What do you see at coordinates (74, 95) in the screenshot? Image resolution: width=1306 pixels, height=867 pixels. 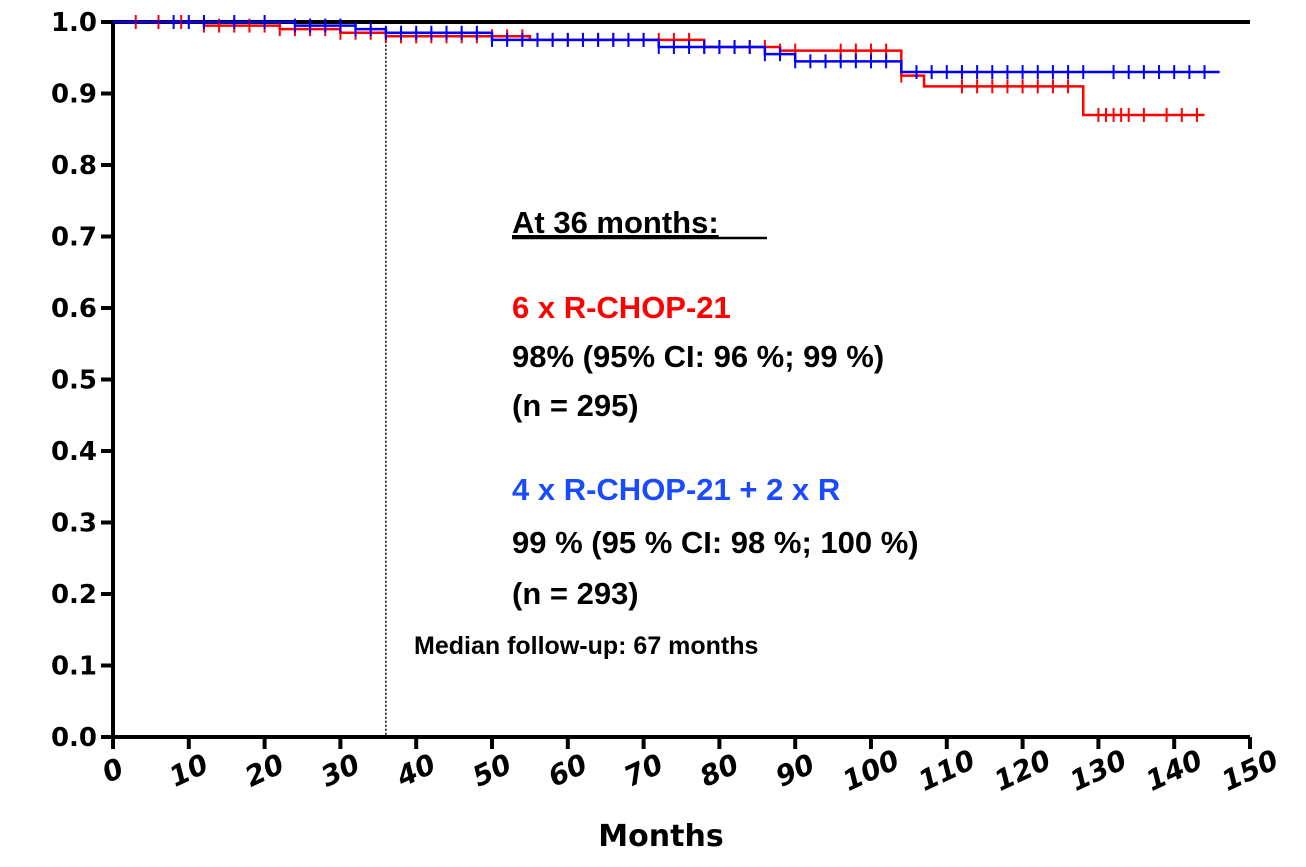 I see `y-tick-label: 0.9` at bounding box center [74, 95].